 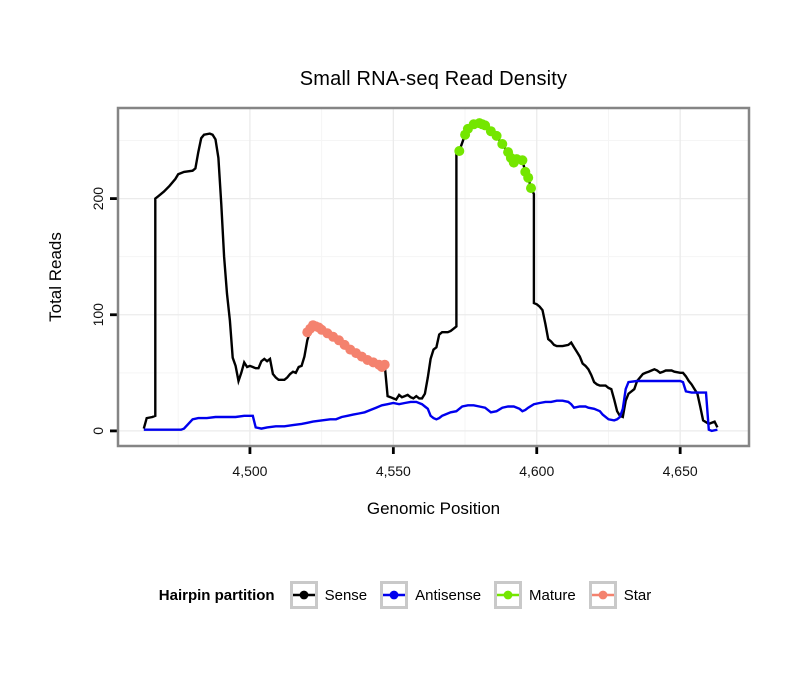 What do you see at coordinates (98, 315) in the screenshot?
I see `y-tick-label: 100` at bounding box center [98, 315].